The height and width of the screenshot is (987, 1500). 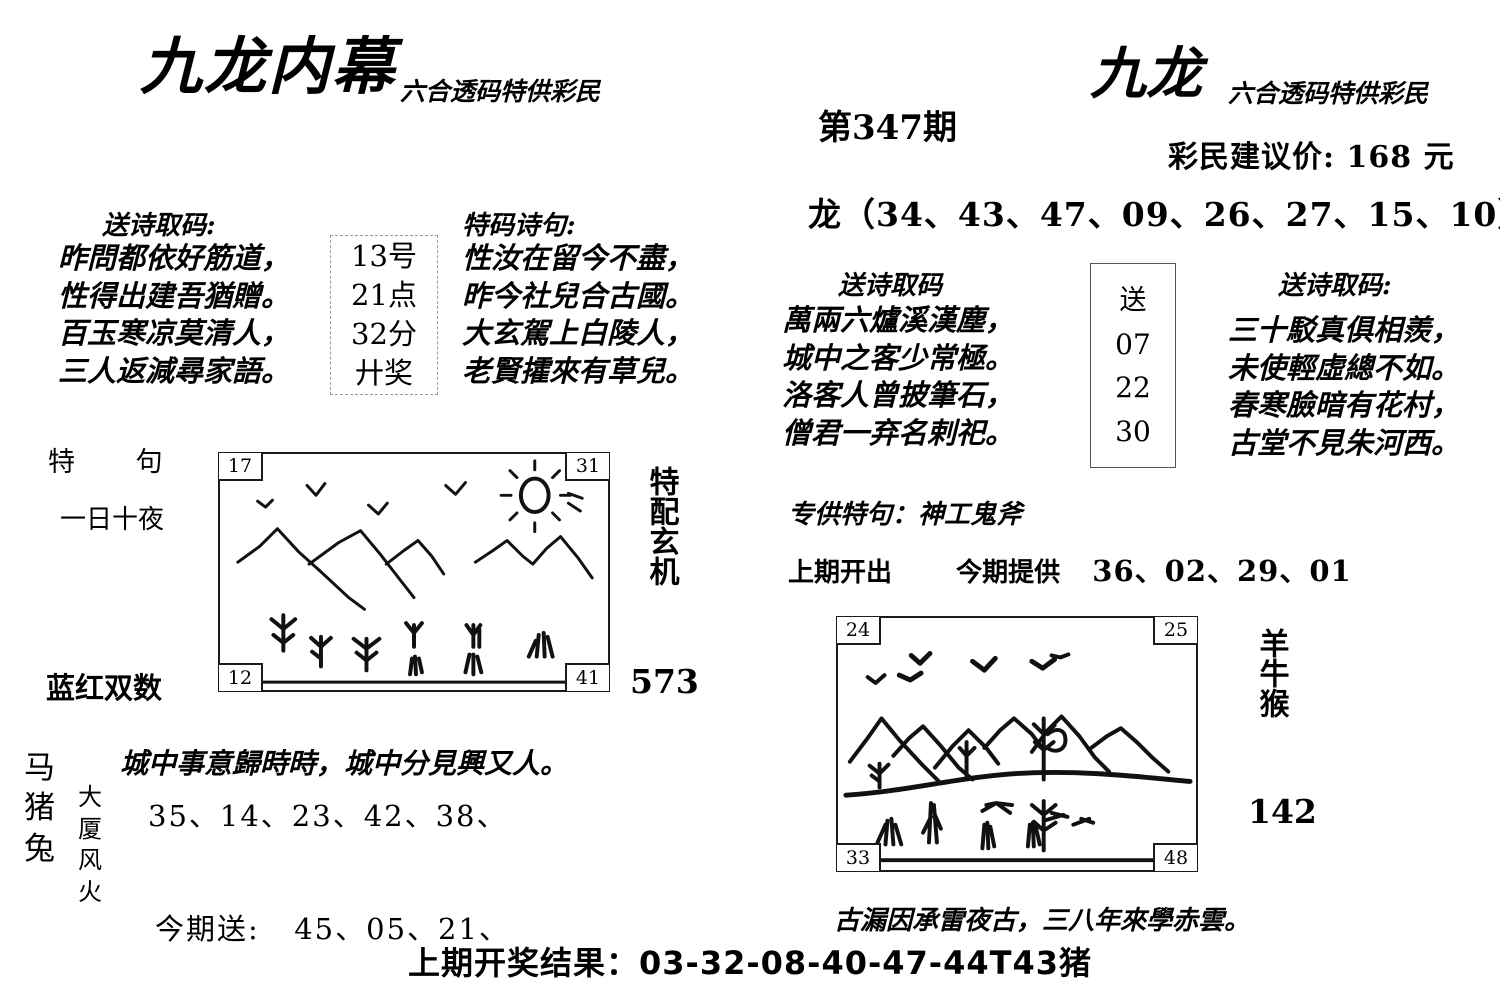 I want to click on zodiac-item: 兔, so click(x=39, y=848).